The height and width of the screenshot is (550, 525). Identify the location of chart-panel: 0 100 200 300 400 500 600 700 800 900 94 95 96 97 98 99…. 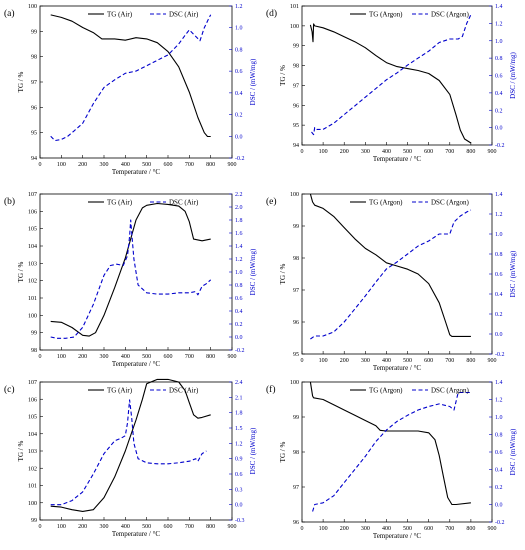
(391, 83).